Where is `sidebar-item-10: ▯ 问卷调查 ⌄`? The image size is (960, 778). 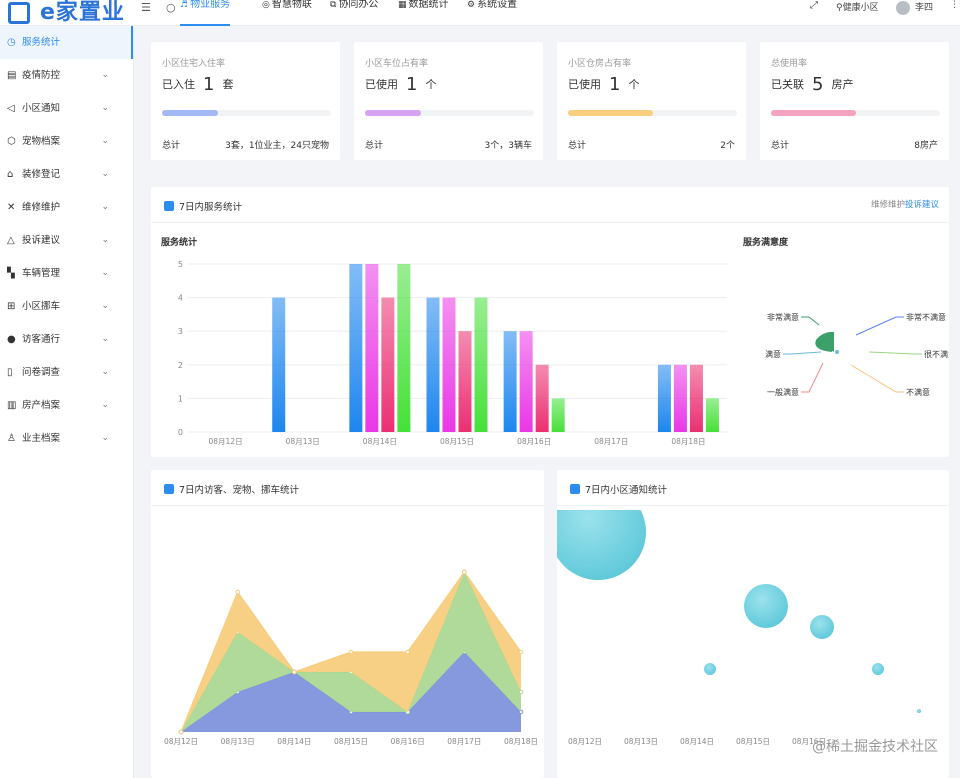 sidebar-item-10: ▯ 问卷调查 ⌄ is located at coordinates (66, 372).